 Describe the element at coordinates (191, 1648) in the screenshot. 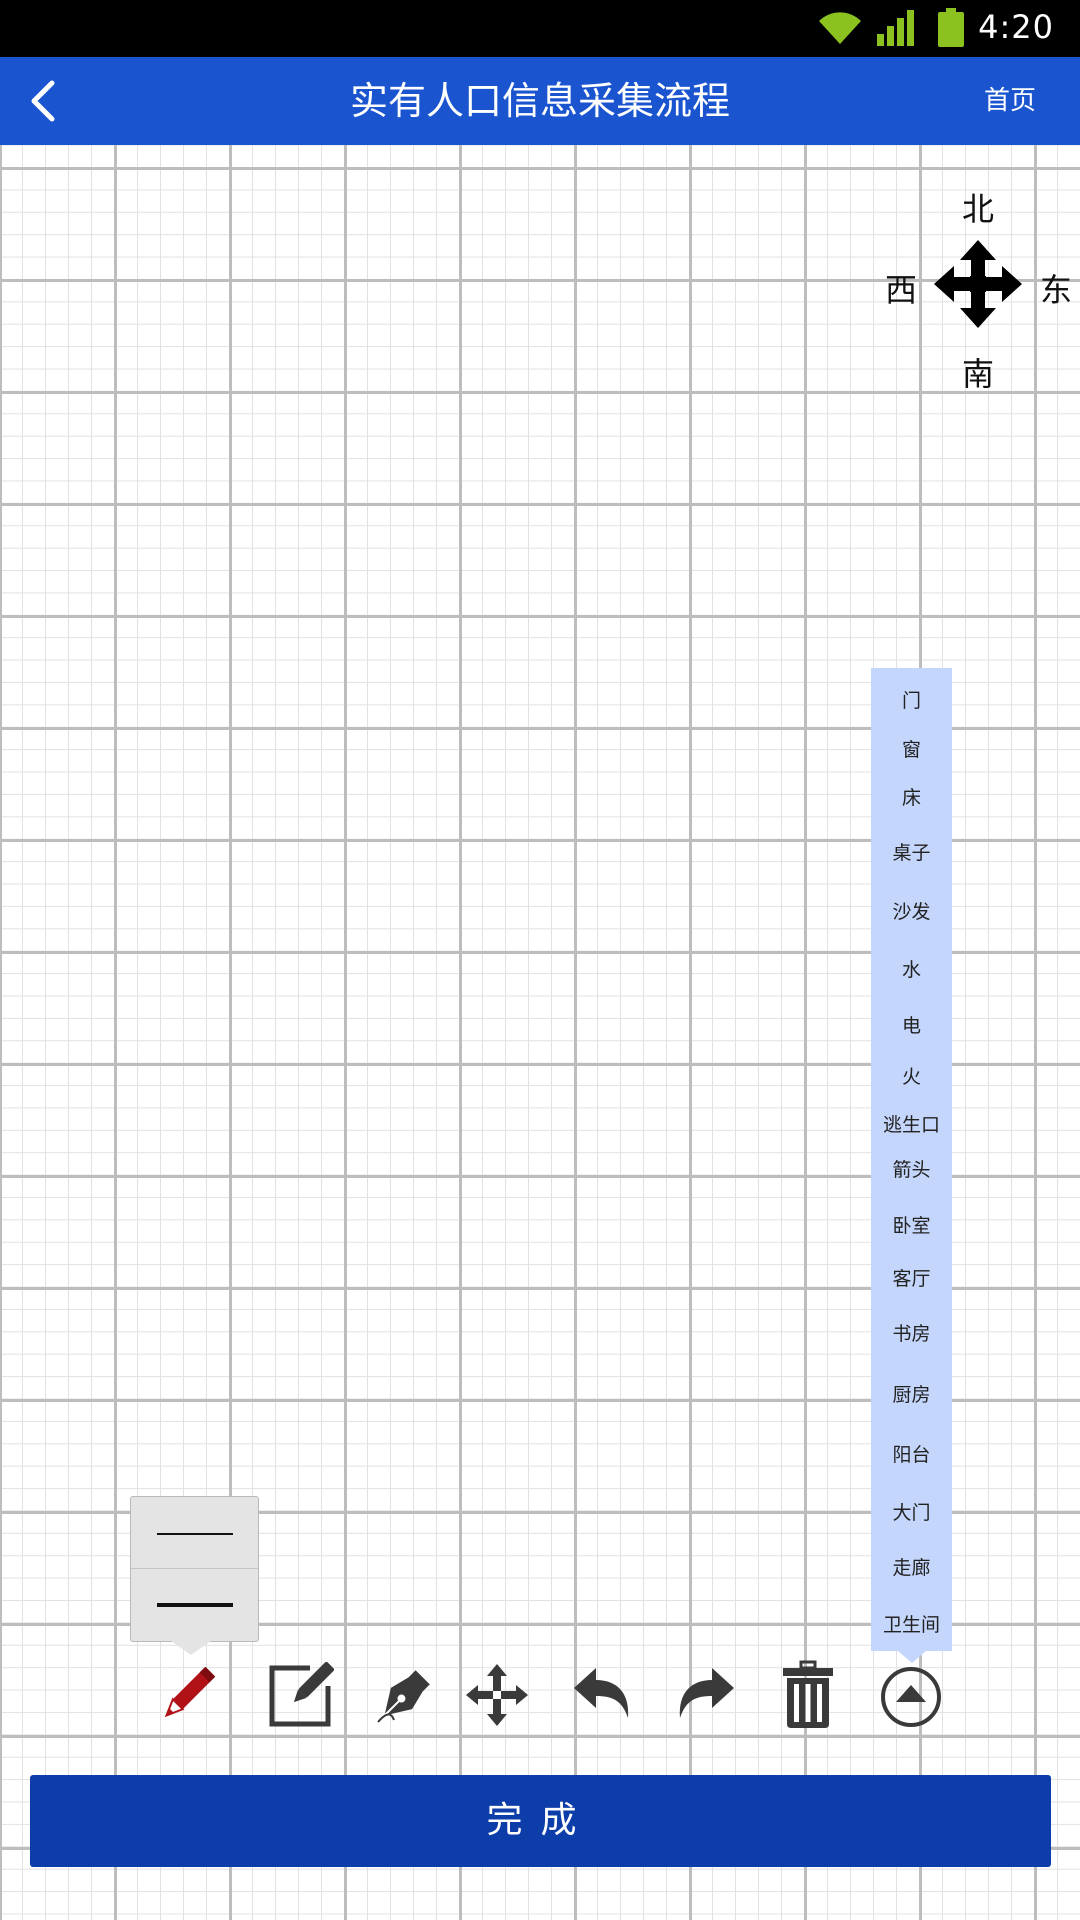

I see `popup-pointer` at that location.